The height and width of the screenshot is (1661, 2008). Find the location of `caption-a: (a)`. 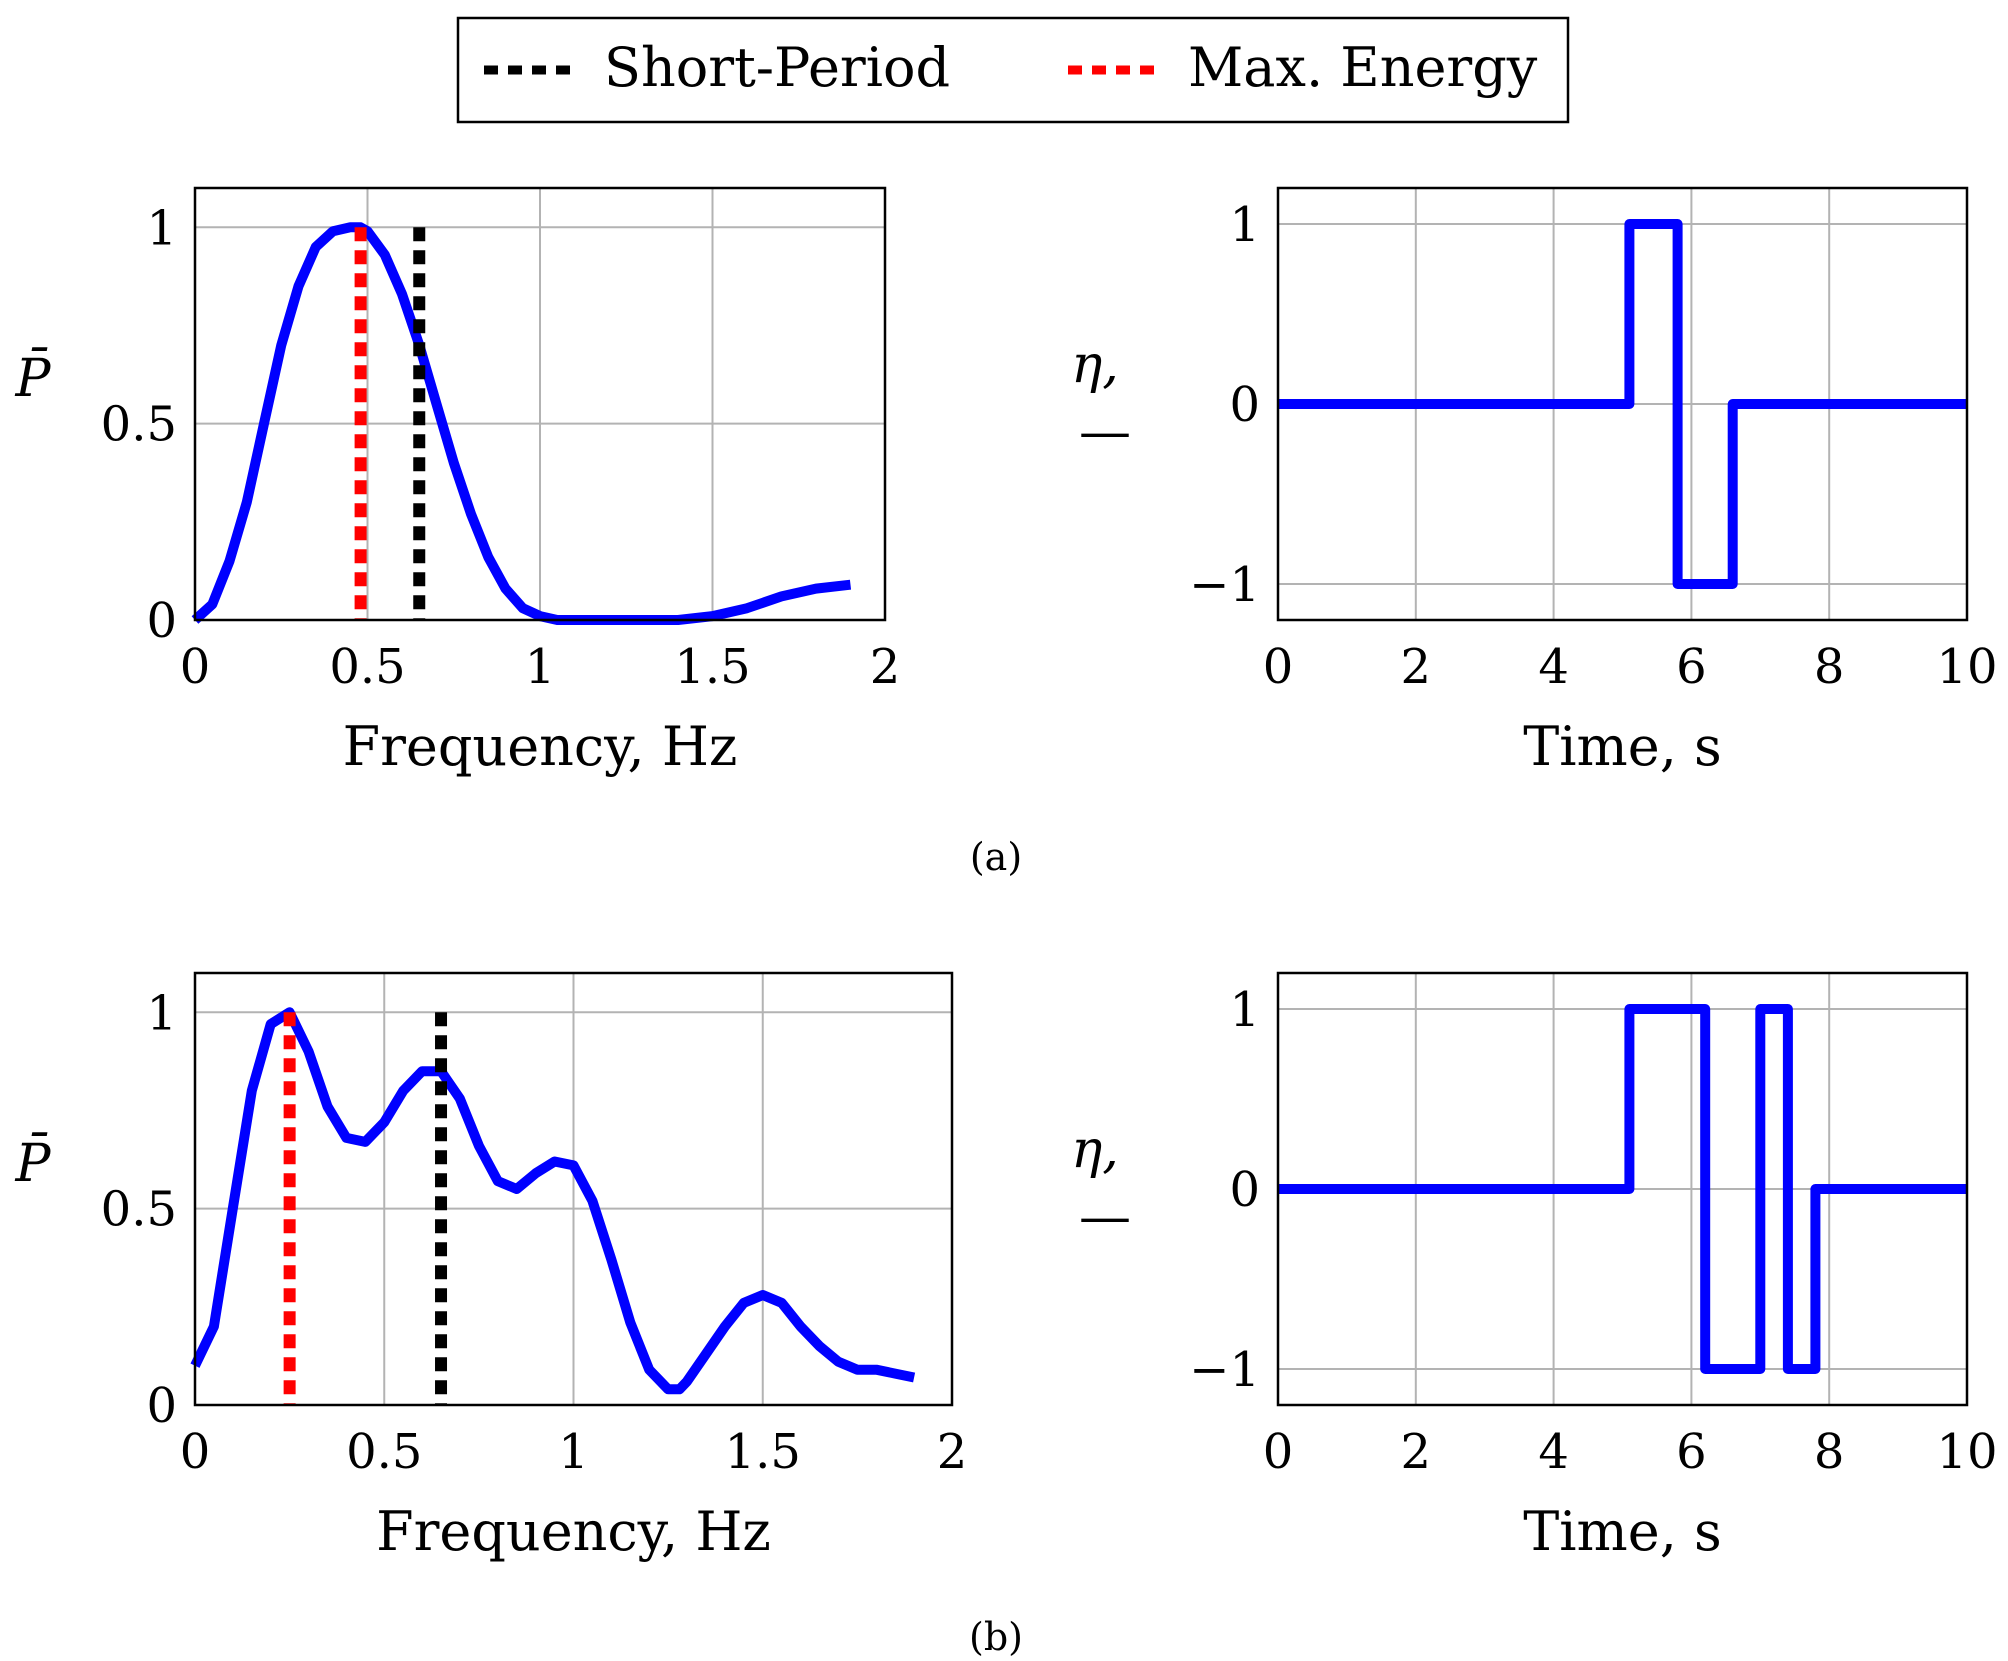

caption-a: (a) is located at coordinates (996, 857).